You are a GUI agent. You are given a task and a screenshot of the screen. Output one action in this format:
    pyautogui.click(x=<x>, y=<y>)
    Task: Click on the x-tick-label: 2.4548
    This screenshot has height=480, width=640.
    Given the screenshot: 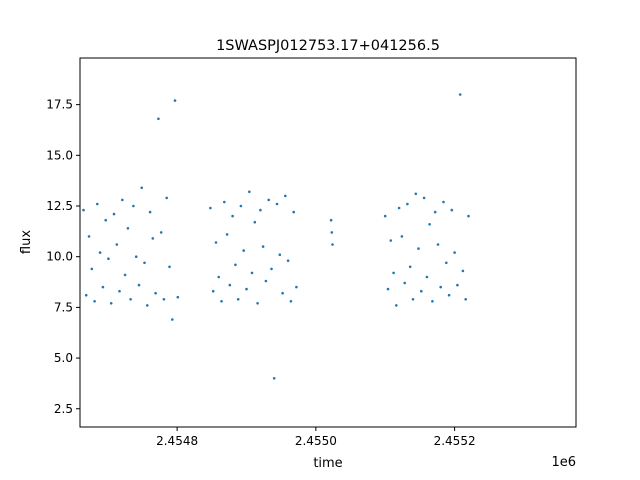 What is the action you would take?
    pyautogui.click(x=177, y=441)
    